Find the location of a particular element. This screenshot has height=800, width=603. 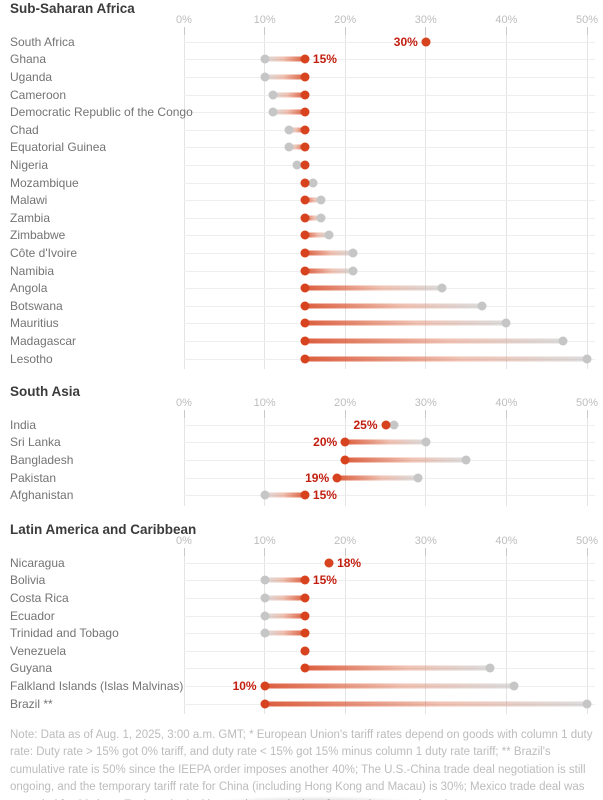

chart-row-zimbabwe: Zimbabwe is located at coordinates (301, 236).